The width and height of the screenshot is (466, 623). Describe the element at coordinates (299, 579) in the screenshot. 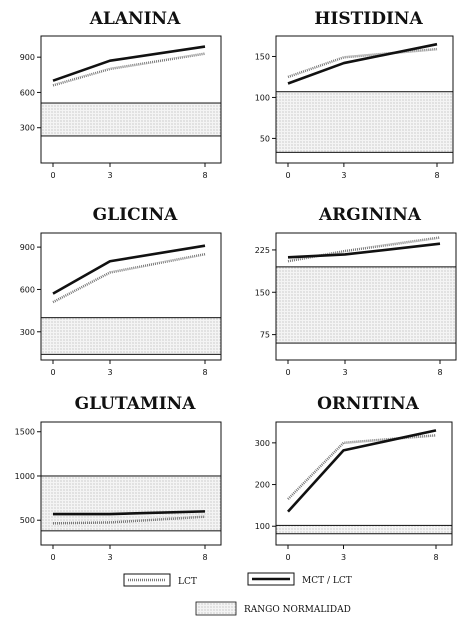

I see `legend-item-mct-lct: MCT / LCT` at that location.